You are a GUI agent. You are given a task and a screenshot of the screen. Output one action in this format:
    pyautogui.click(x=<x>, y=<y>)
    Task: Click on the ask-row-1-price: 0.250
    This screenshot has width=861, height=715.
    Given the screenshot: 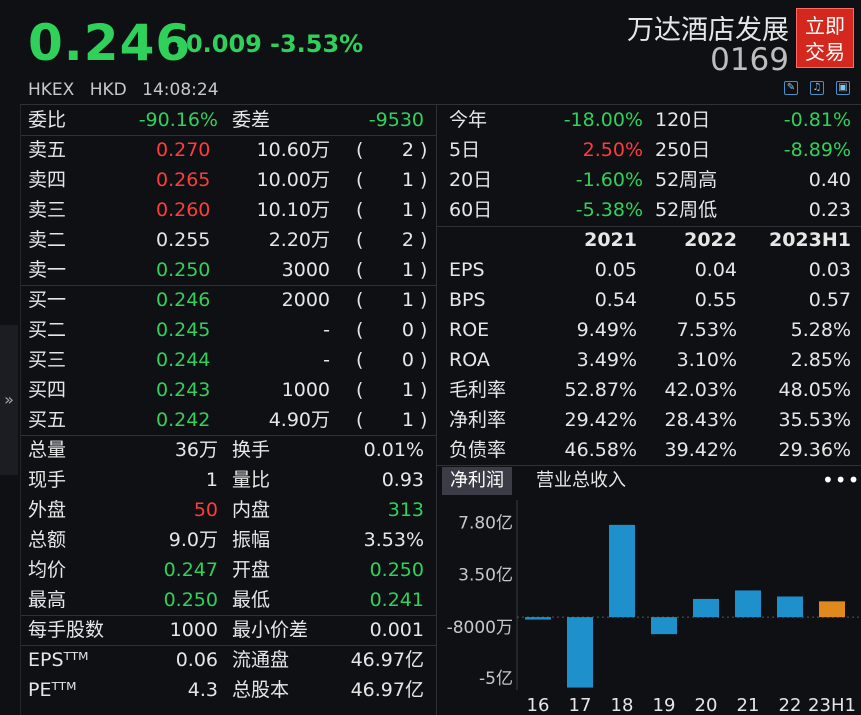 What is the action you would take?
    pyautogui.click(x=183, y=270)
    